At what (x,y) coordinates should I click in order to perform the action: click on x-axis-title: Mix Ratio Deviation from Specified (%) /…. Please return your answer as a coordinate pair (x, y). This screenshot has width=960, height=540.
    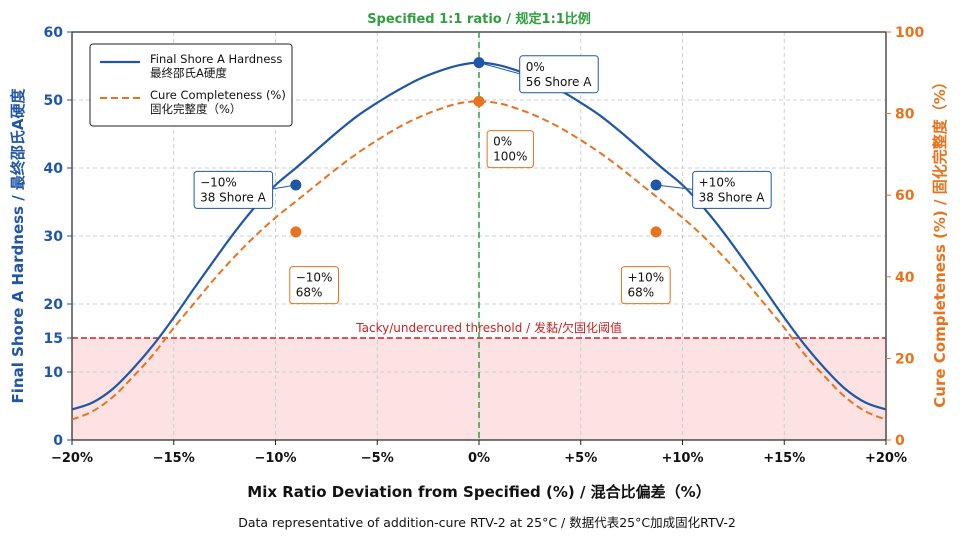
    Looking at the image, I should click on (478, 492).